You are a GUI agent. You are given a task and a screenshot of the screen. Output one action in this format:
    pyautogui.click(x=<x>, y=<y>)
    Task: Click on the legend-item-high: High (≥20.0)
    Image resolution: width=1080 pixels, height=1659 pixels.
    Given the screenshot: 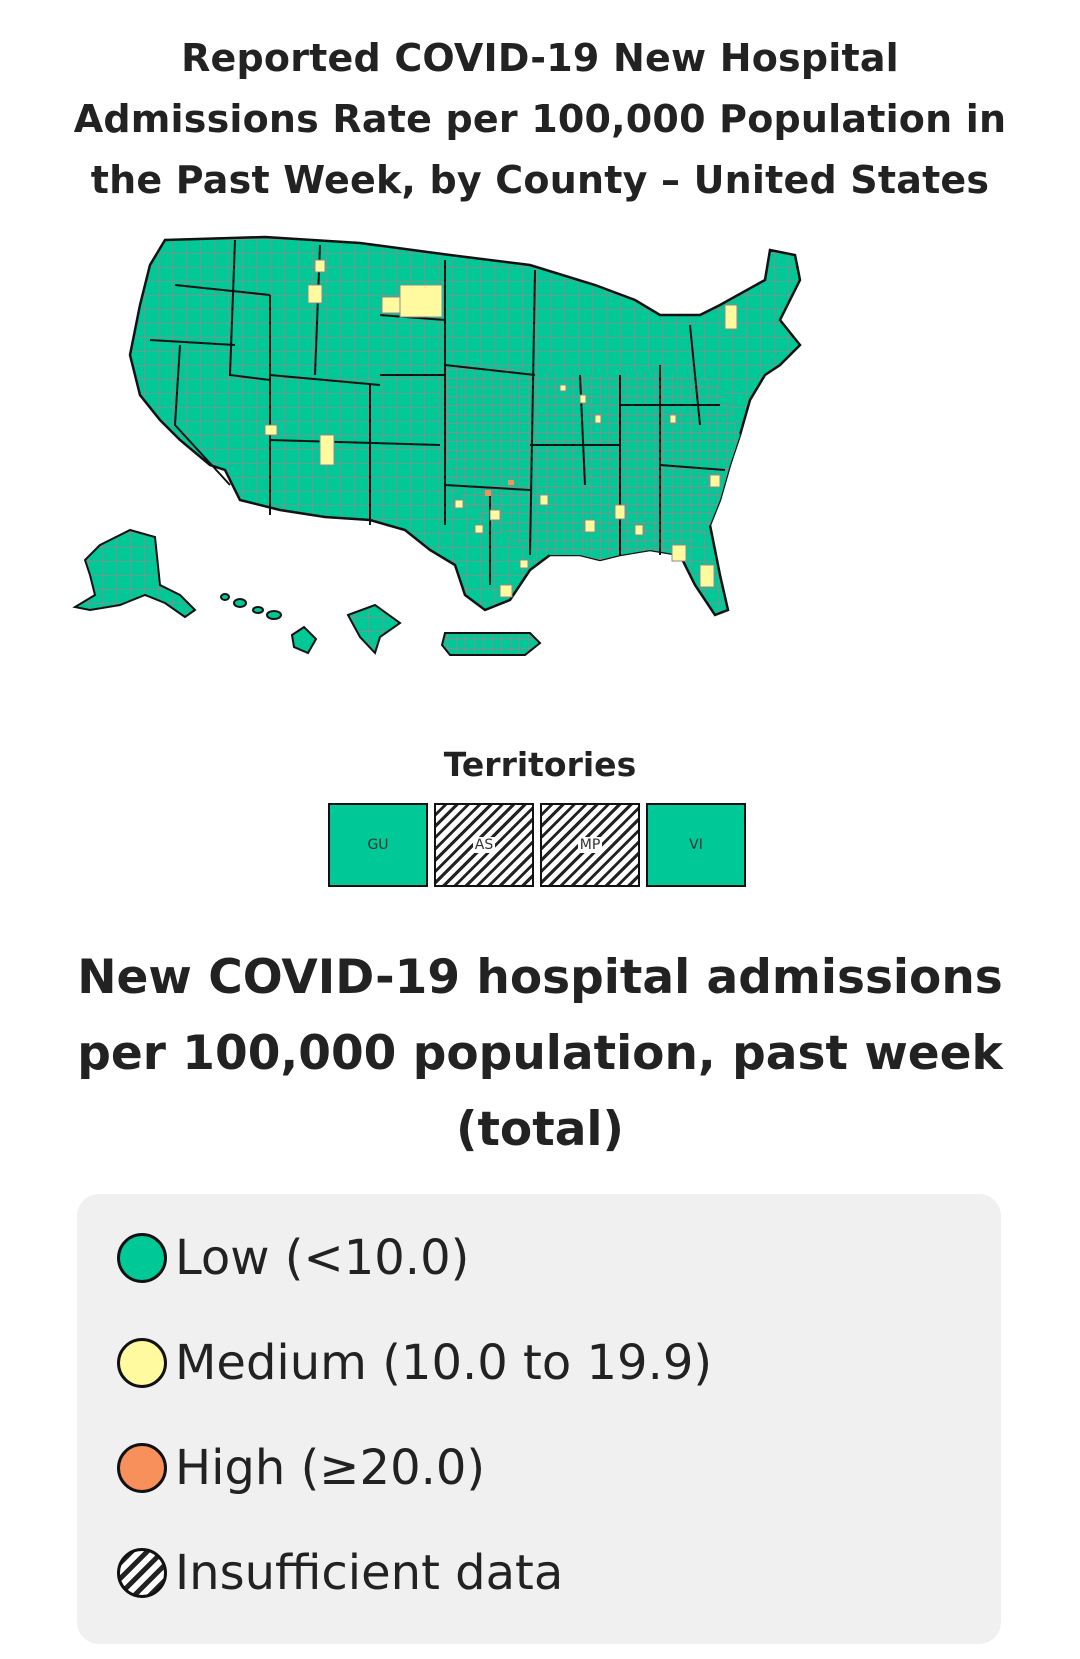 What is the action you would take?
    pyautogui.click(x=301, y=1468)
    